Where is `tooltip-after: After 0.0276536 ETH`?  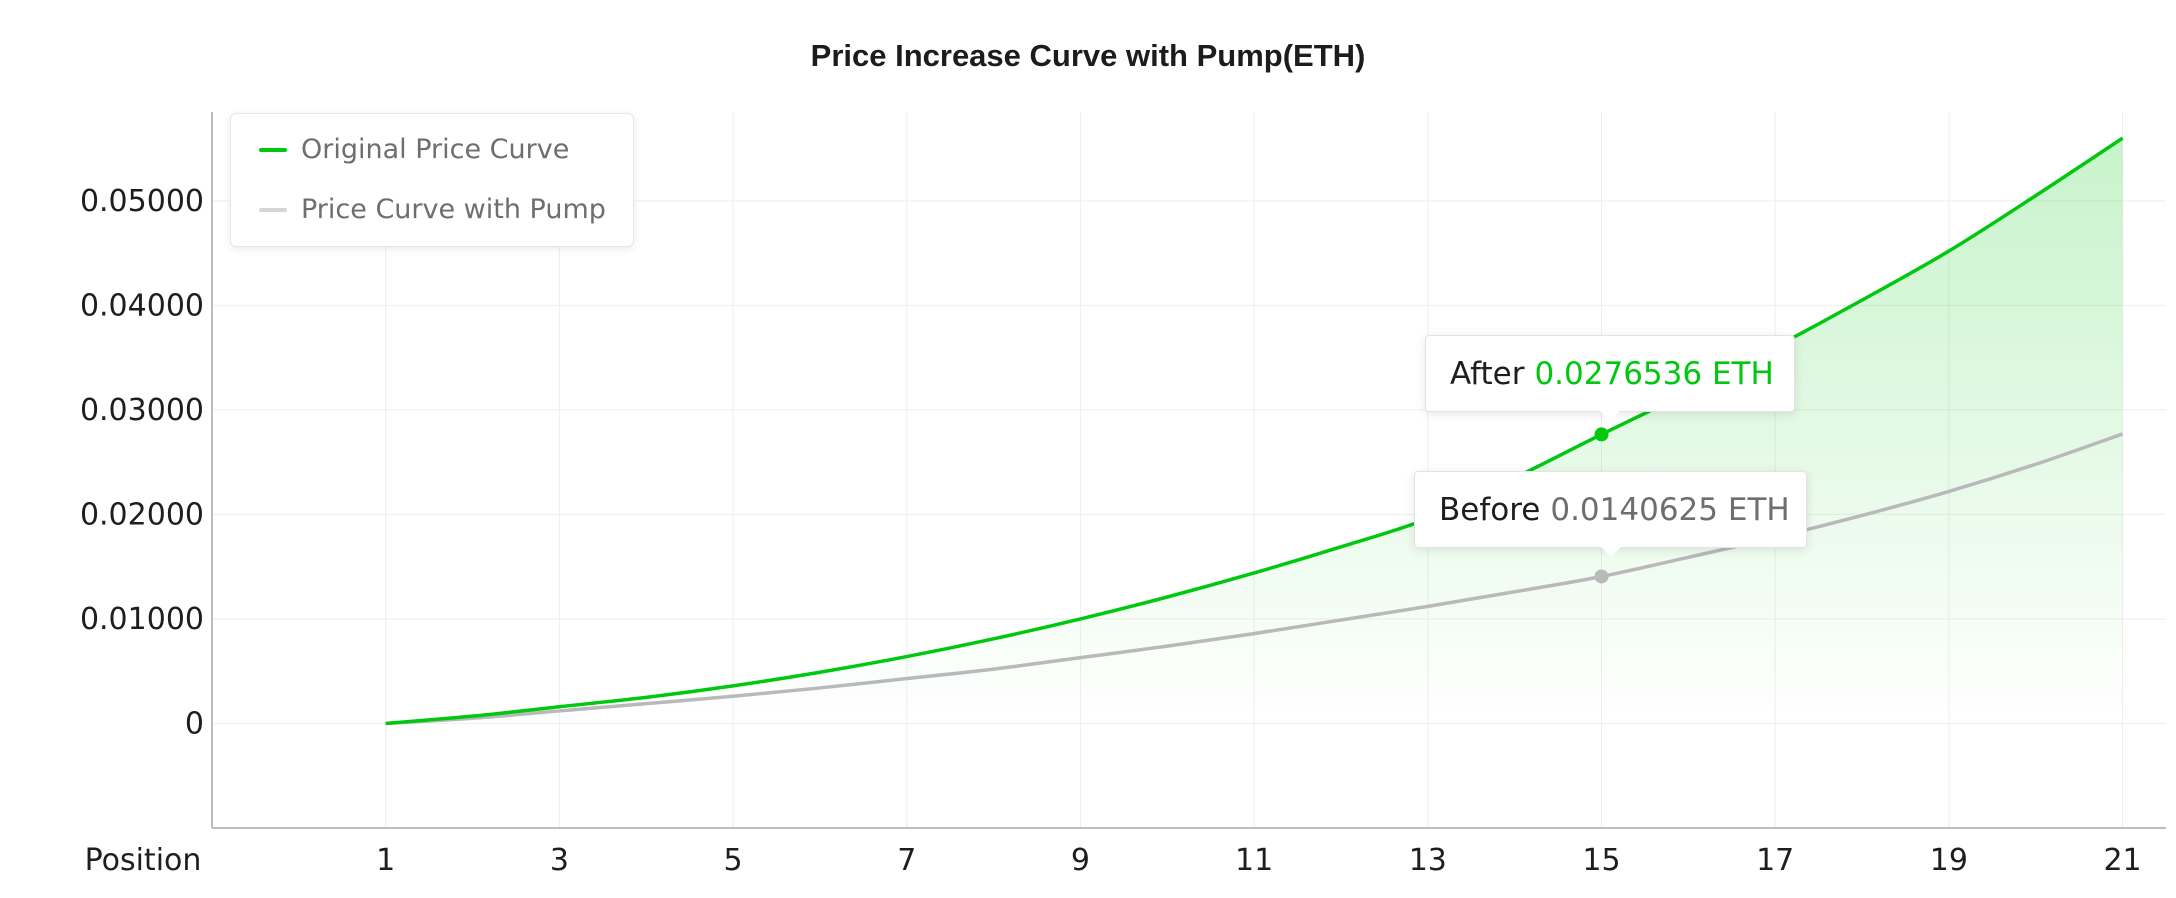 tooltip-after: After 0.0276536 ETH is located at coordinates (1610, 378).